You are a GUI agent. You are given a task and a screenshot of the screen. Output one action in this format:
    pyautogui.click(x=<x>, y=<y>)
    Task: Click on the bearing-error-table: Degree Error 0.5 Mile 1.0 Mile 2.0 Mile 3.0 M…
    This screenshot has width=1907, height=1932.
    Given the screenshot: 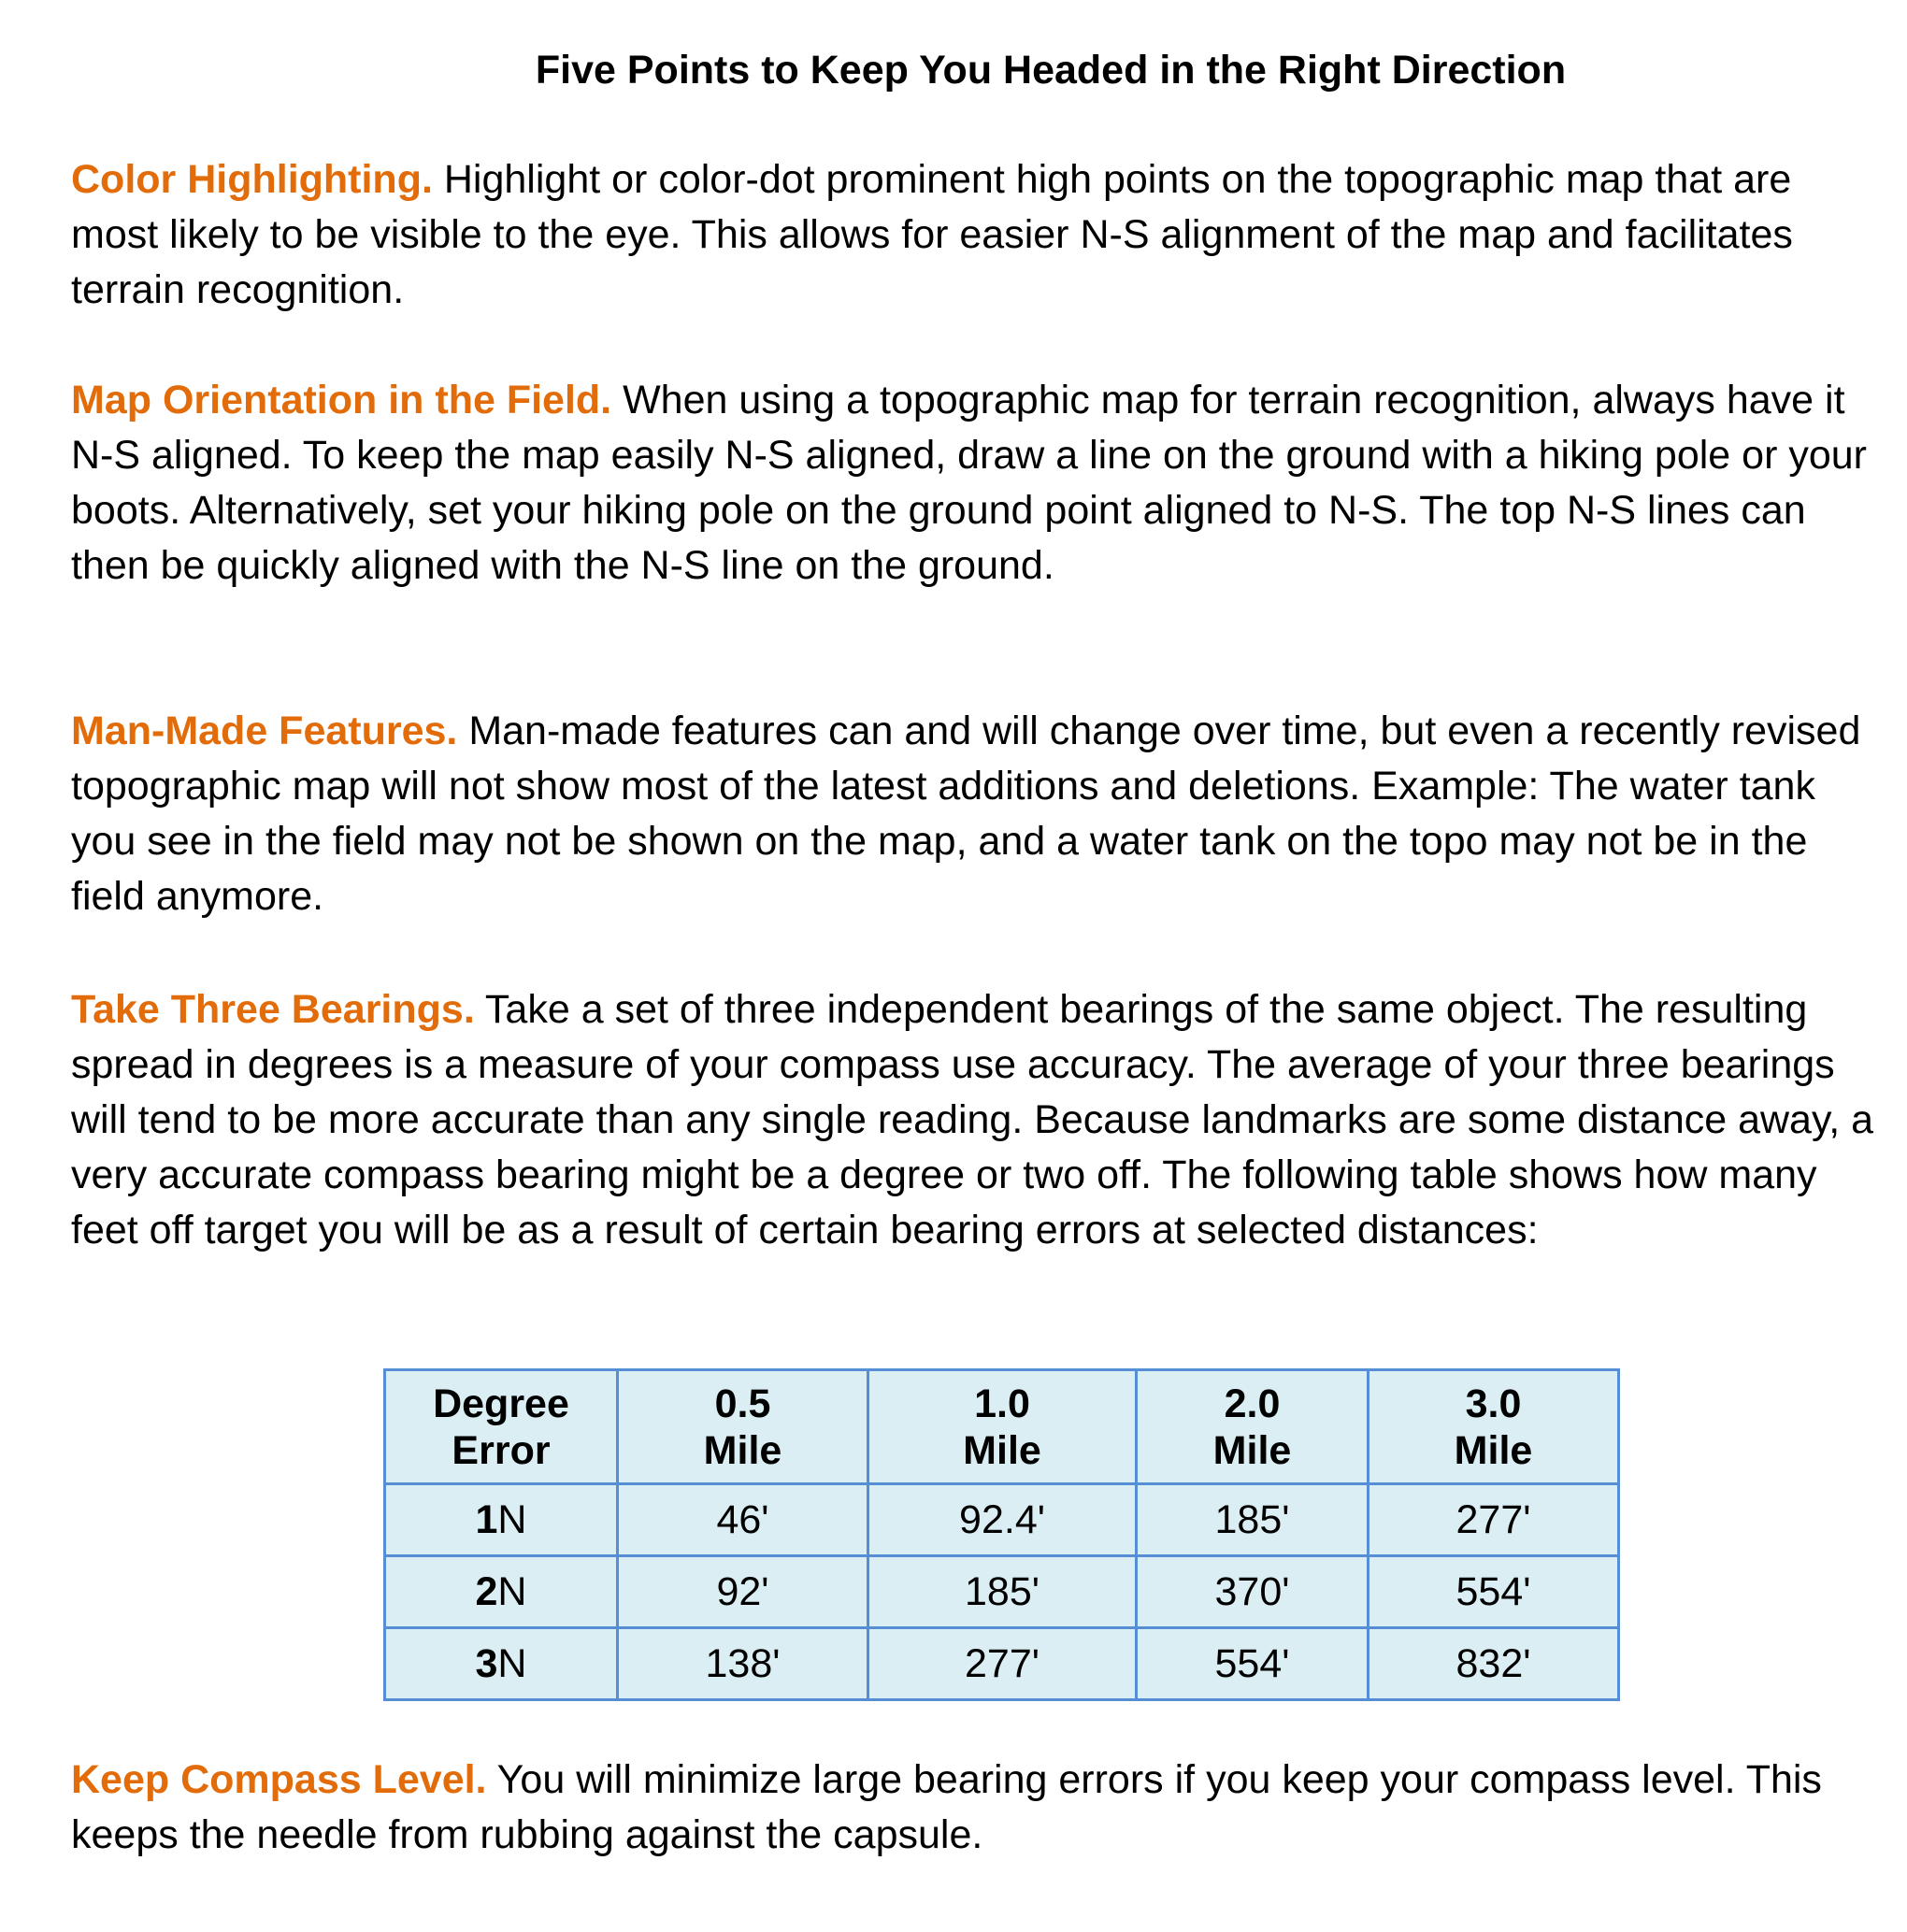 What is the action you would take?
    pyautogui.click(x=1001, y=1534)
    